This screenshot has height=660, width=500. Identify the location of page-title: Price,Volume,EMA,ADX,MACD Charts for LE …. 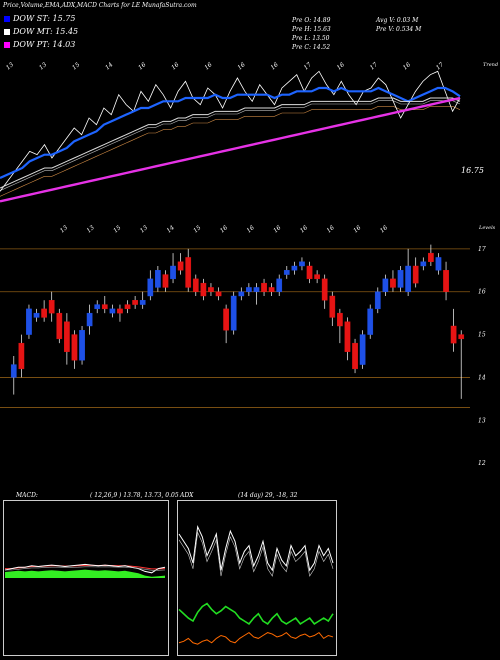
(100, 5).